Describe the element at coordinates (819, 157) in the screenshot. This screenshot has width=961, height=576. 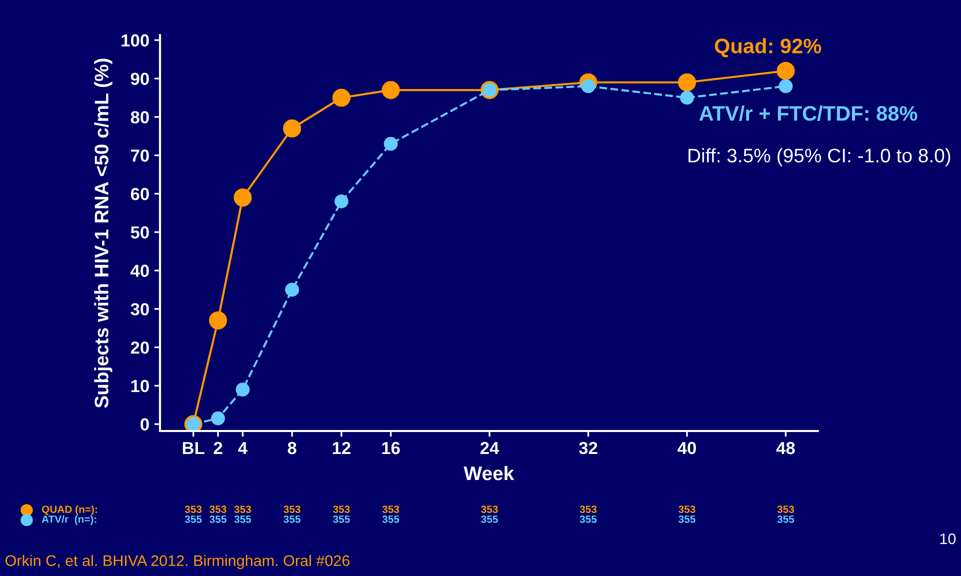
I see `annotation: Diff: 3.5% (95% CI: -1.0 to 8.0)` at that location.